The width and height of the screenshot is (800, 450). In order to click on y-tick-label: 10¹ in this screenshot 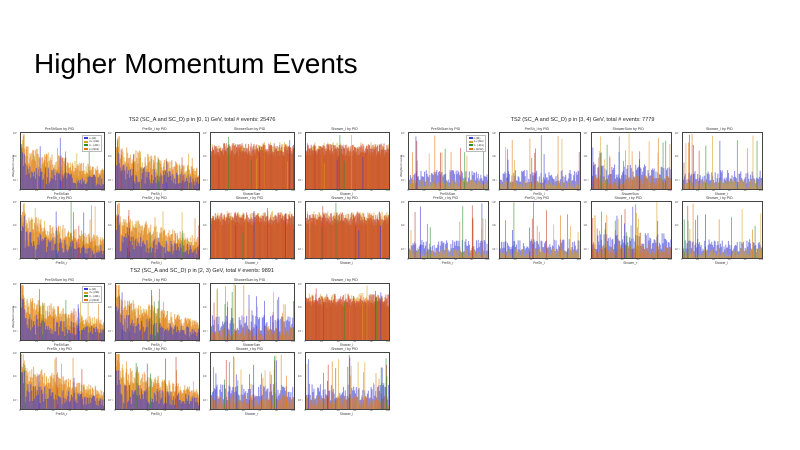, I will do `click(15, 226)`.